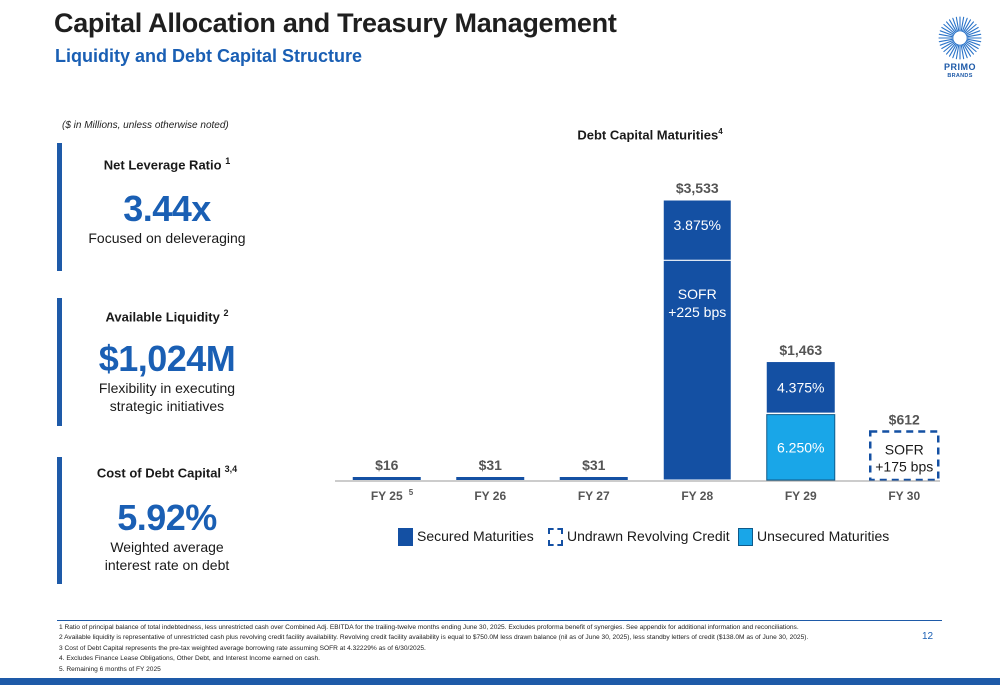 The height and width of the screenshot is (685, 1000). I want to click on primo-brands-logo: PRIMO BRANDS, so click(960, 52).